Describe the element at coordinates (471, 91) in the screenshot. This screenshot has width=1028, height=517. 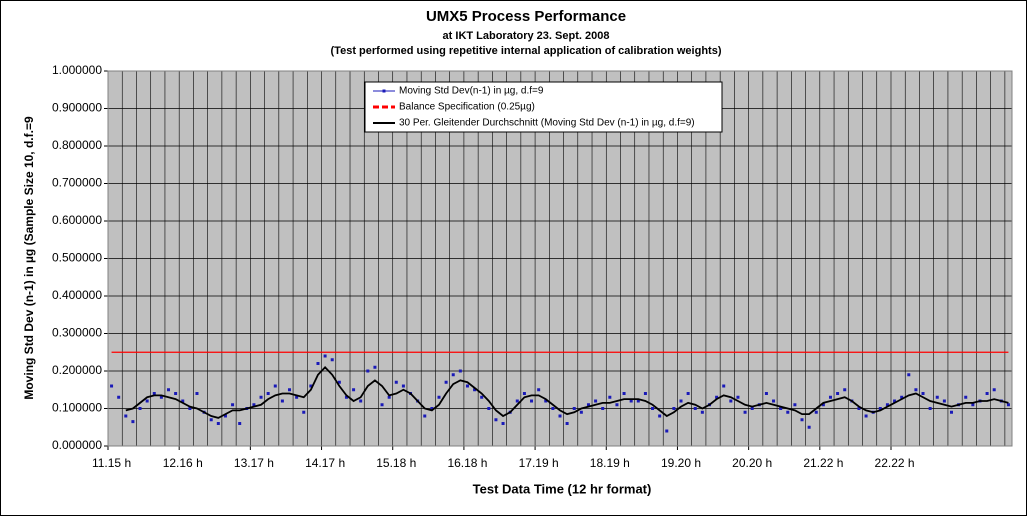
I see `legend-label: Moving Std Dev(n-1) in µg, d.f=9` at that location.